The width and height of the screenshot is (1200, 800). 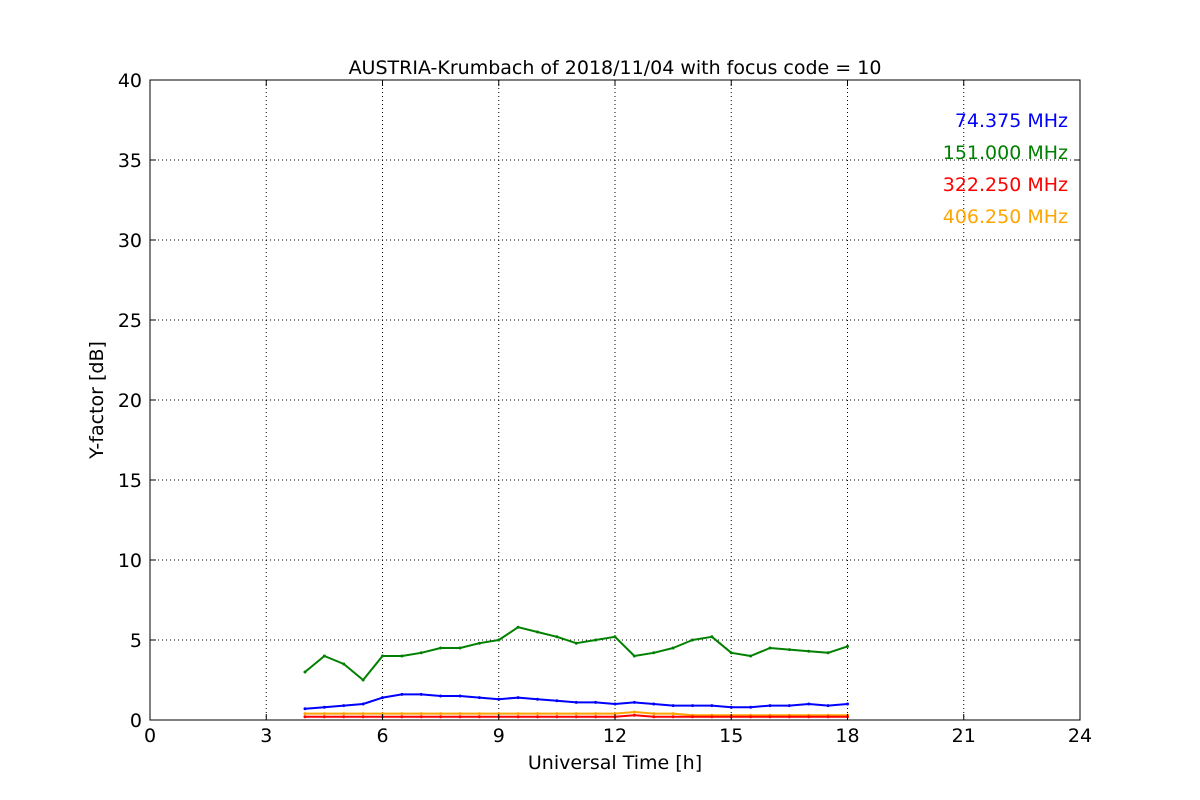 What do you see at coordinates (130, 81) in the screenshot?
I see `y-tick-label: 40` at bounding box center [130, 81].